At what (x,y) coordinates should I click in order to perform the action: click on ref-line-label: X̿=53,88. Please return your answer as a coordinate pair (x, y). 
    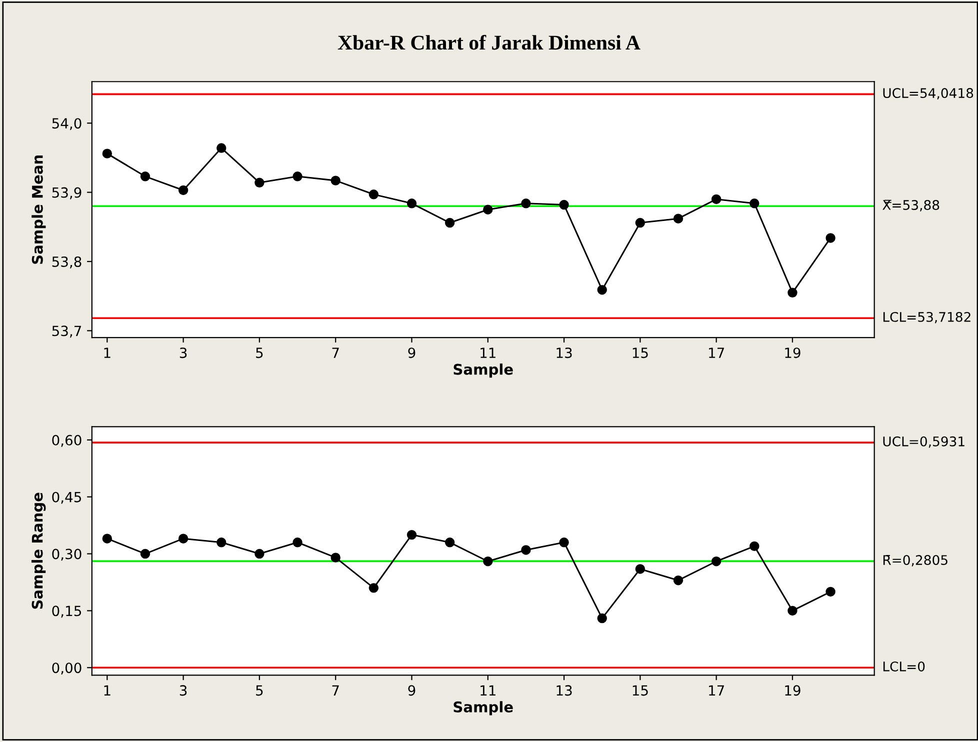
    Looking at the image, I should click on (911, 206).